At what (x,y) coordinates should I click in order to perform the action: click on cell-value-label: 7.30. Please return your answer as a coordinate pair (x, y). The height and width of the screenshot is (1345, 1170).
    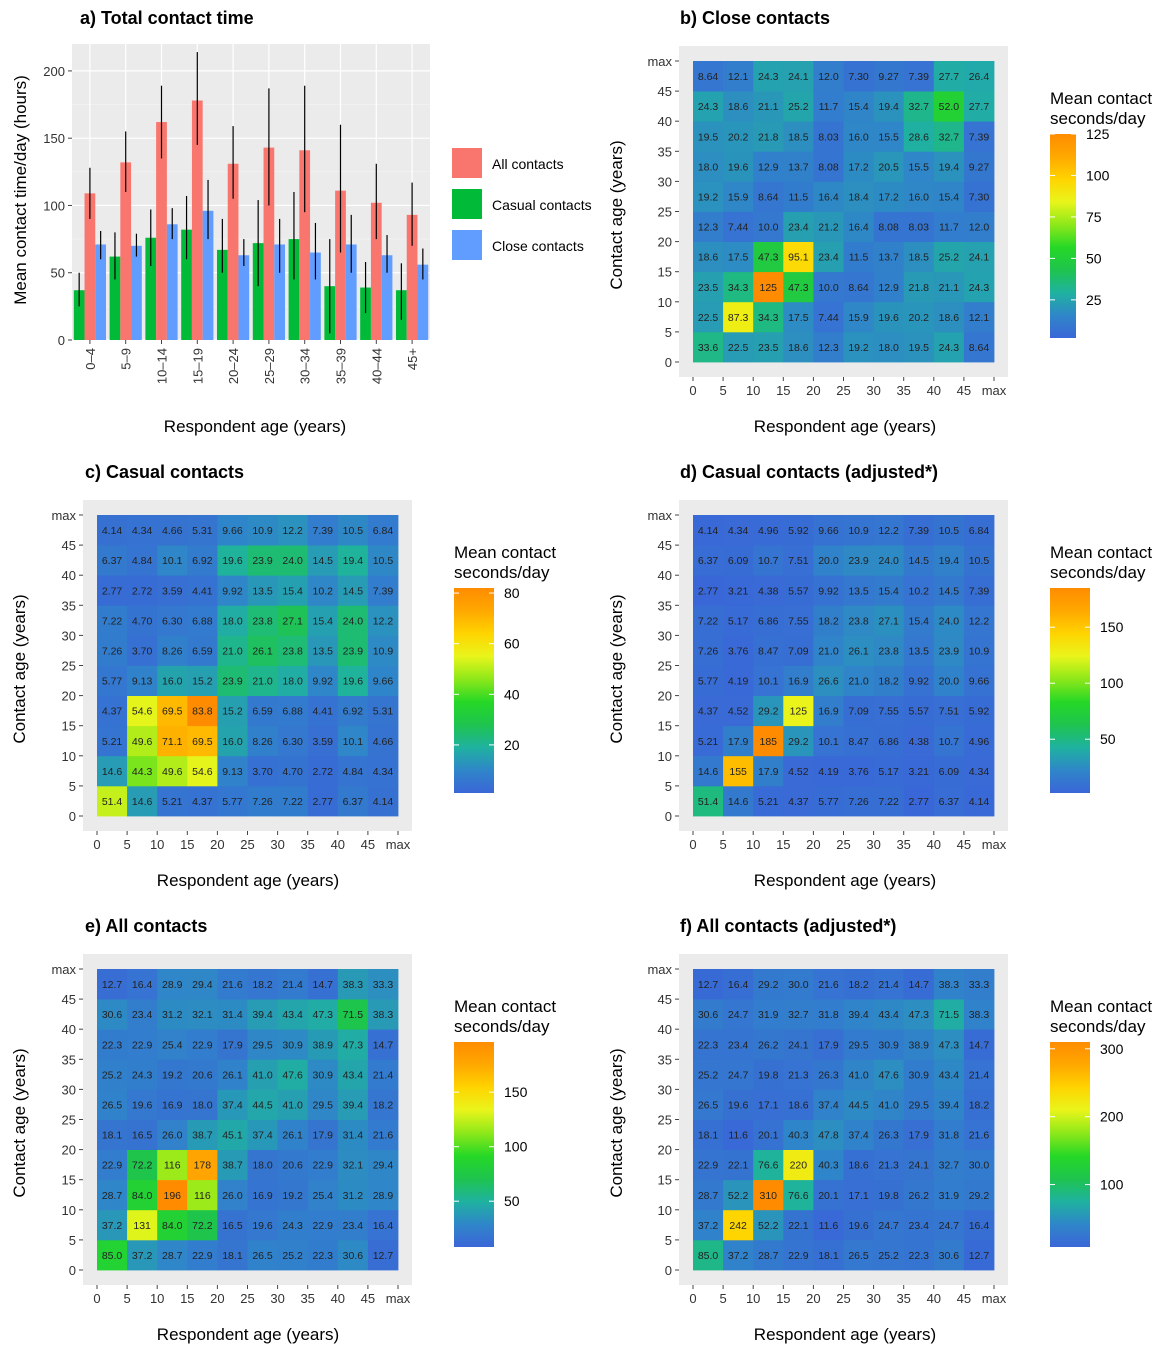
    Looking at the image, I should click on (979, 197).